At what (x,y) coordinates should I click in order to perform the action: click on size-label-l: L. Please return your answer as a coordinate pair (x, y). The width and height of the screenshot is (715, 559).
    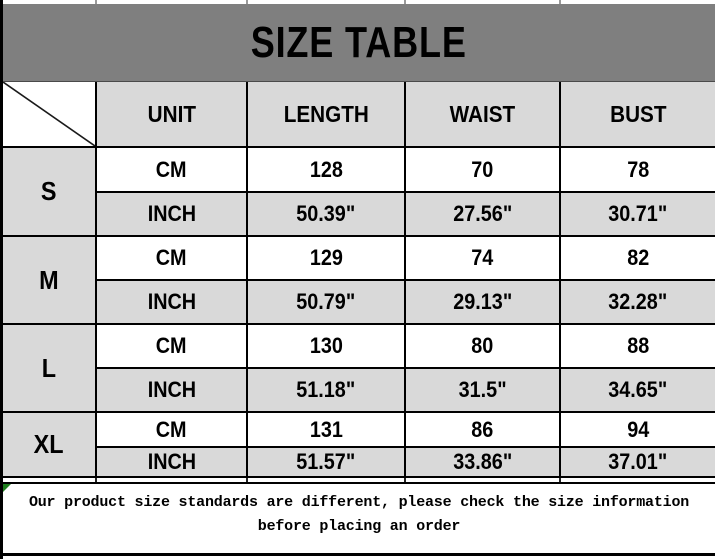
    Looking at the image, I should click on (49, 368).